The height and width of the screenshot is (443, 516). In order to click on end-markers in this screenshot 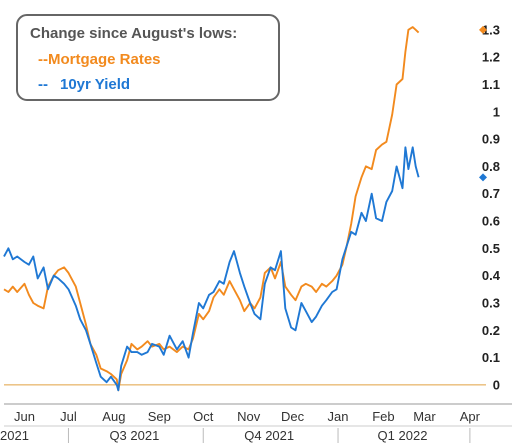, I will do `click(483, 103)`.